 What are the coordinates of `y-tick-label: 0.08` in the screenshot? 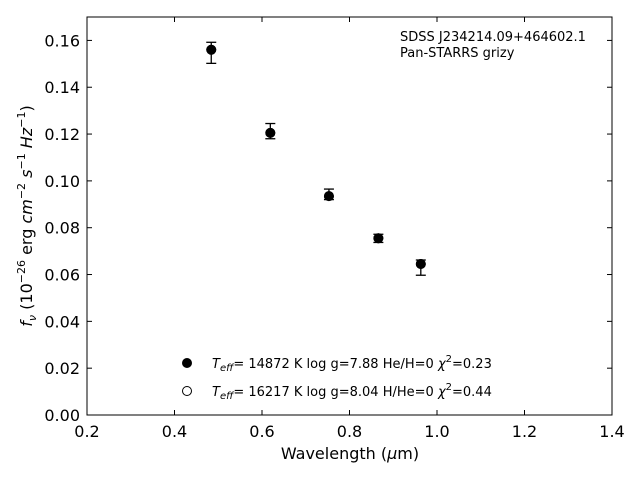 It's located at (62, 228).